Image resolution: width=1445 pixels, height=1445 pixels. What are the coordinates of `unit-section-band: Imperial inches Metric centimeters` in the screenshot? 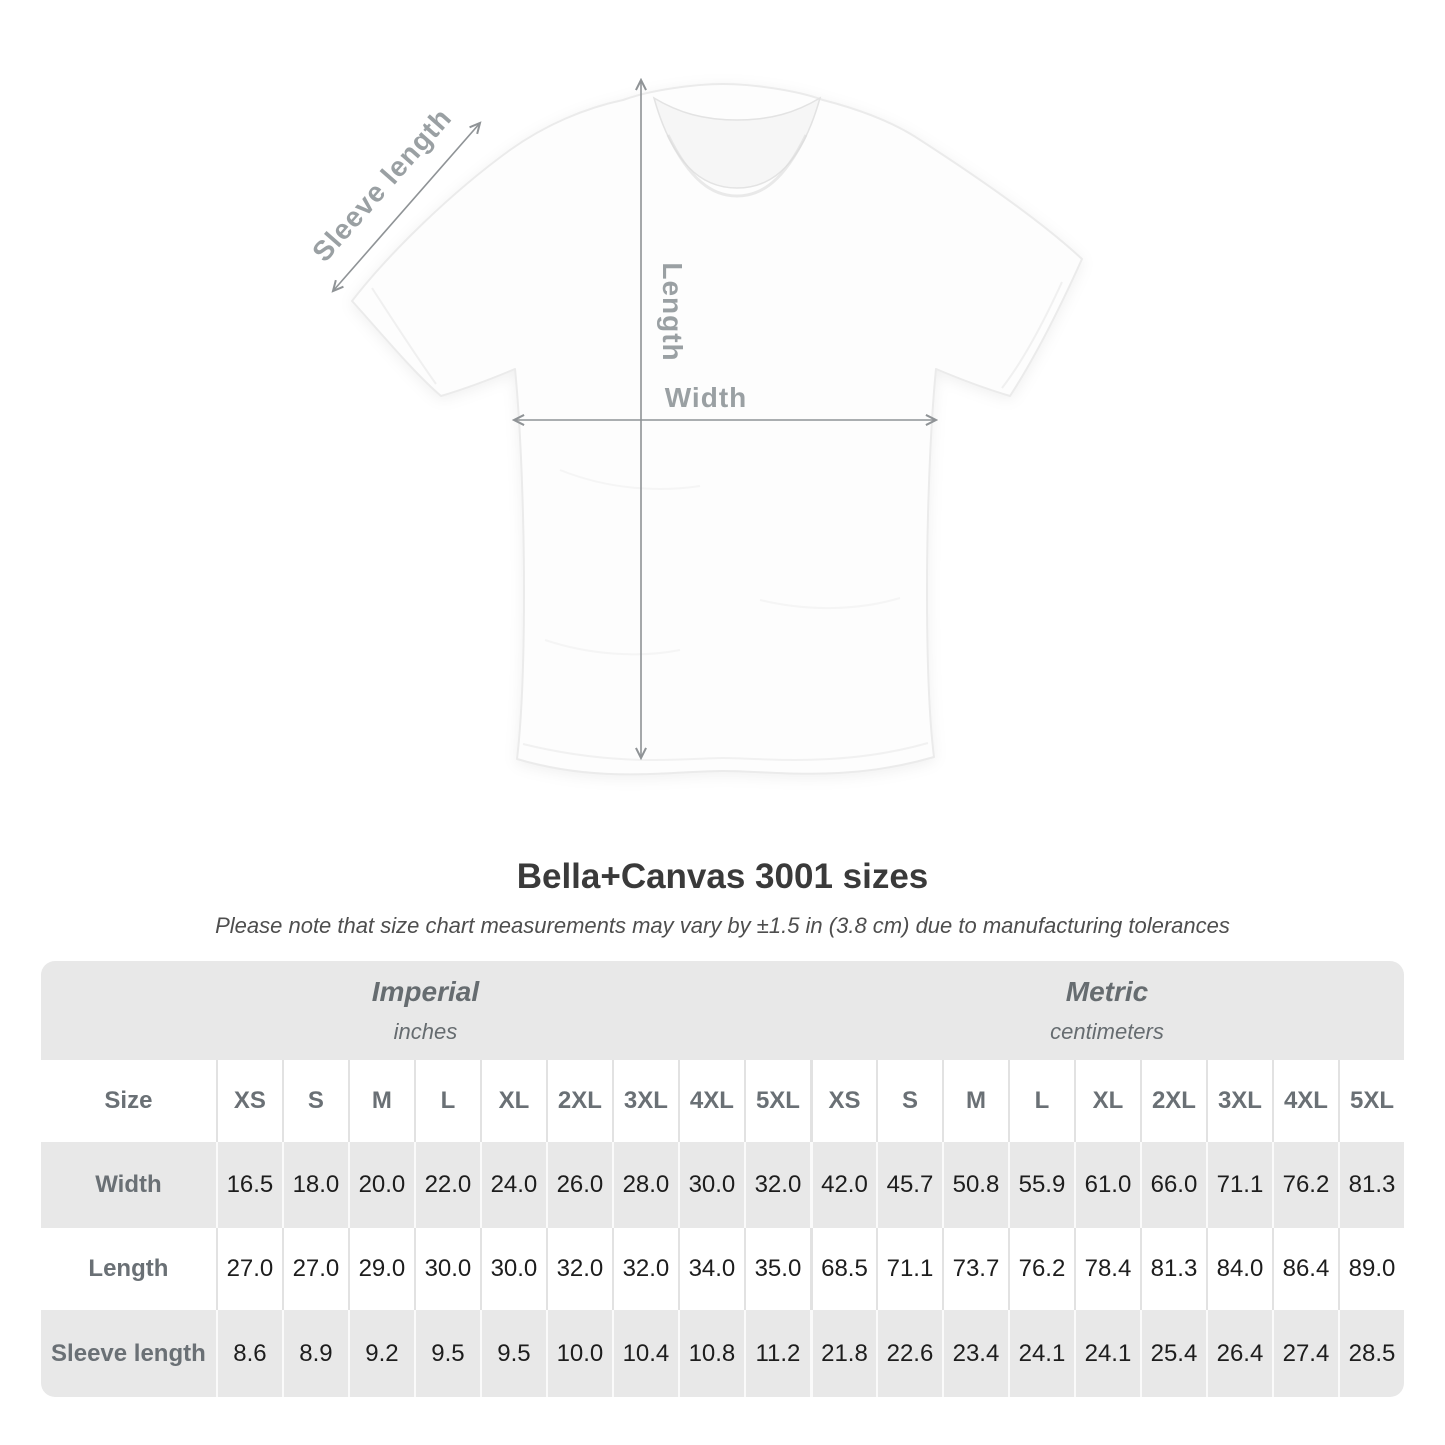 It's located at (722, 1010).